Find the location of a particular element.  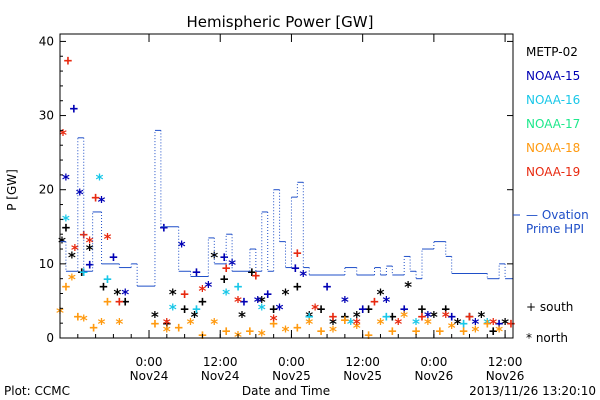

x-axis-label: Date and Time is located at coordinates (286, 391).